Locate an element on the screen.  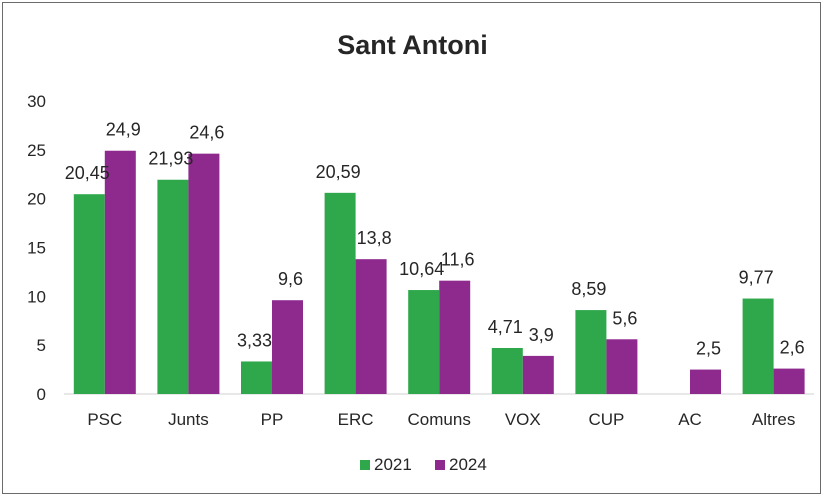
bar-2024-altres is located at coordinates (789, 381).